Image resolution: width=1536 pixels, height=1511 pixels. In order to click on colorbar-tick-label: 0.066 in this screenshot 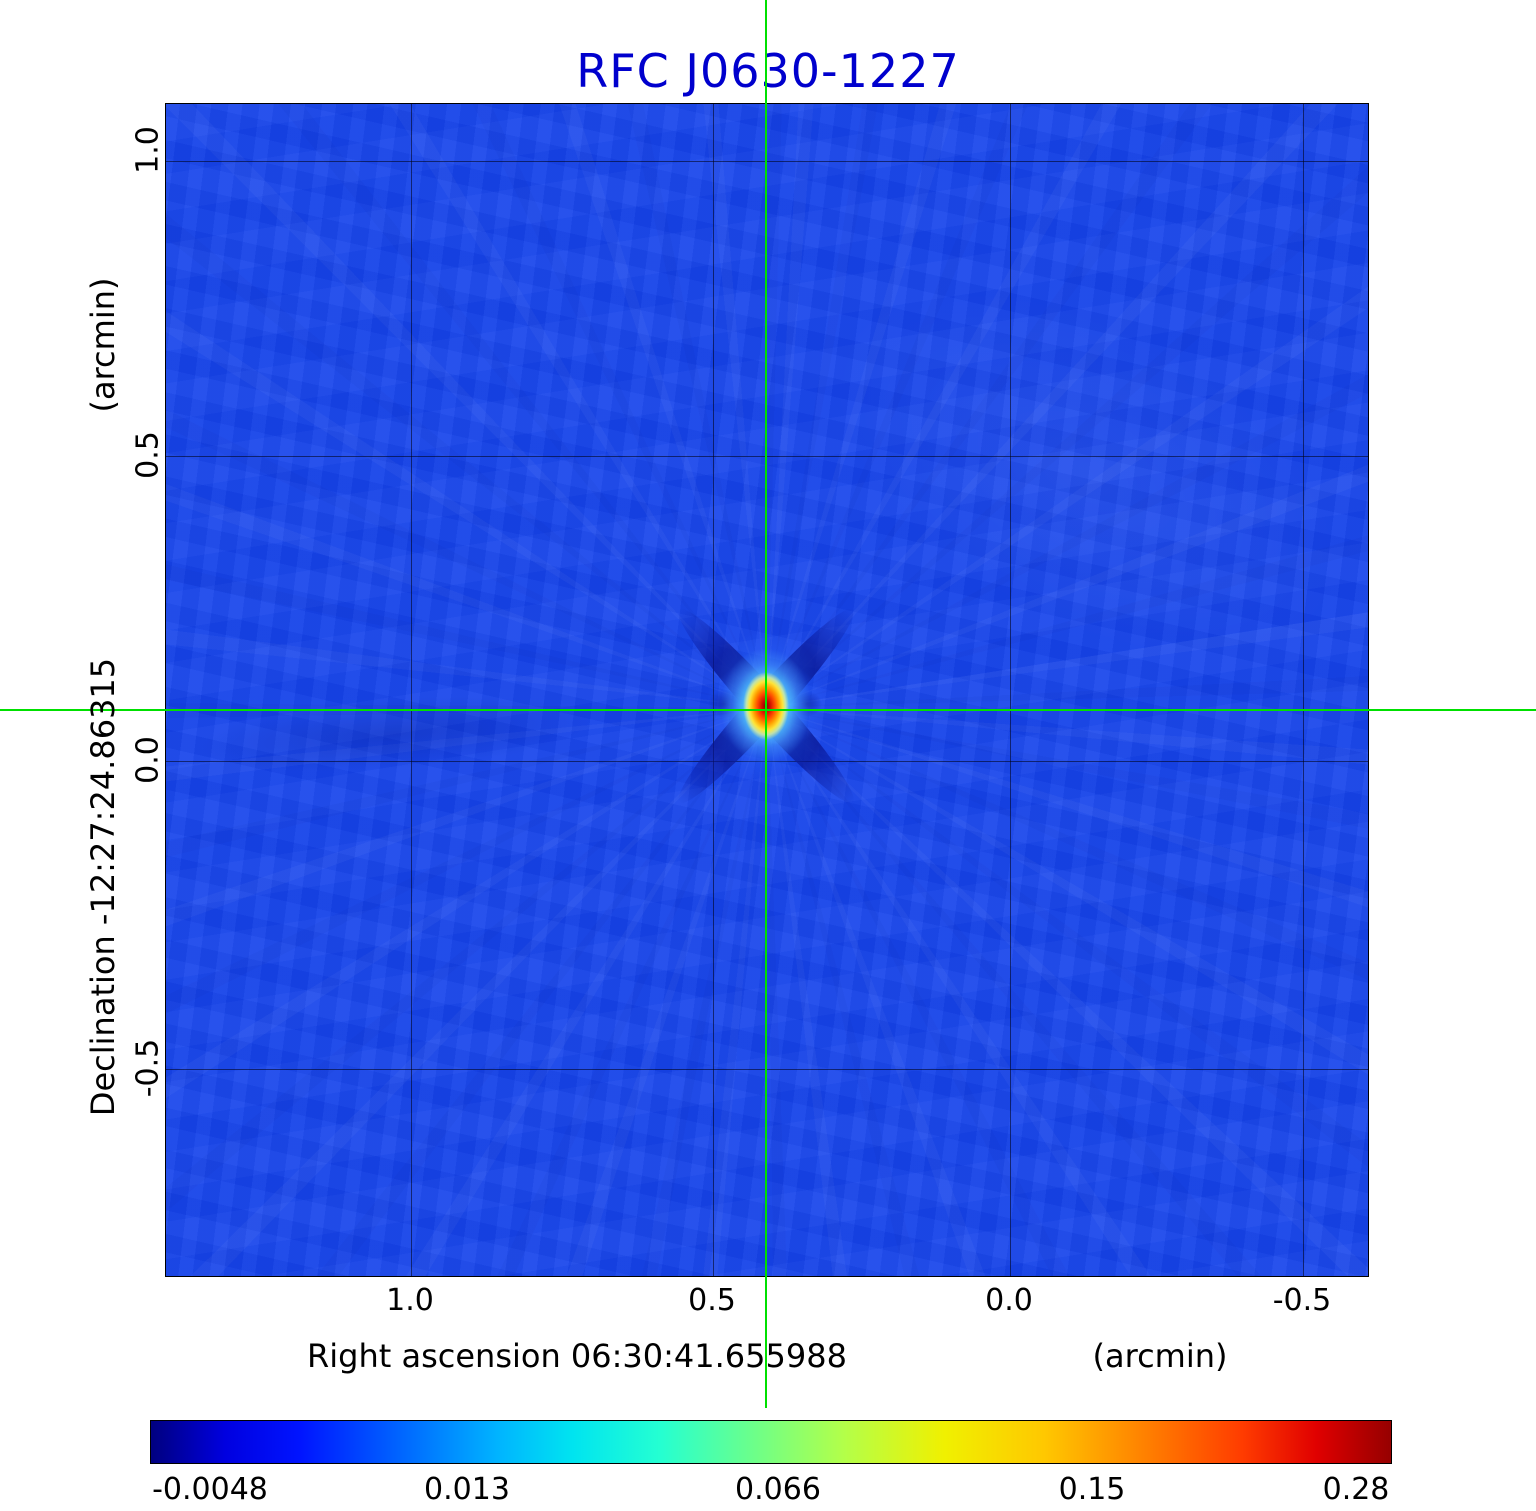, I will do `click(778, 1489)`.